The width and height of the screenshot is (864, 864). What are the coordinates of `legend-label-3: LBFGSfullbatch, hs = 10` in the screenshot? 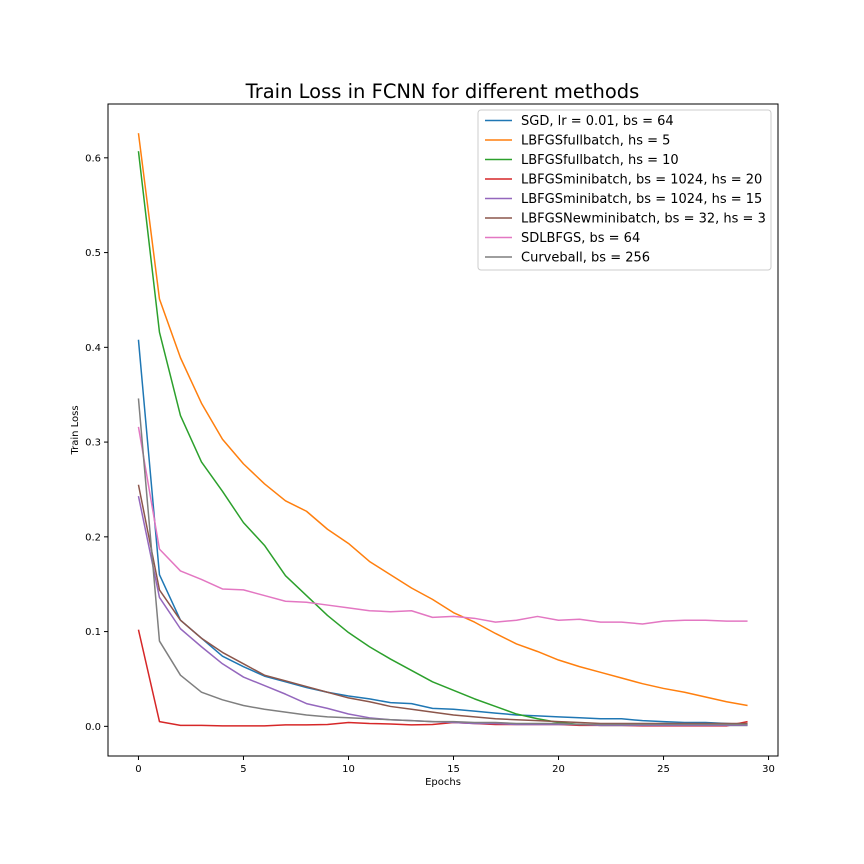 It's located at (600, 160).